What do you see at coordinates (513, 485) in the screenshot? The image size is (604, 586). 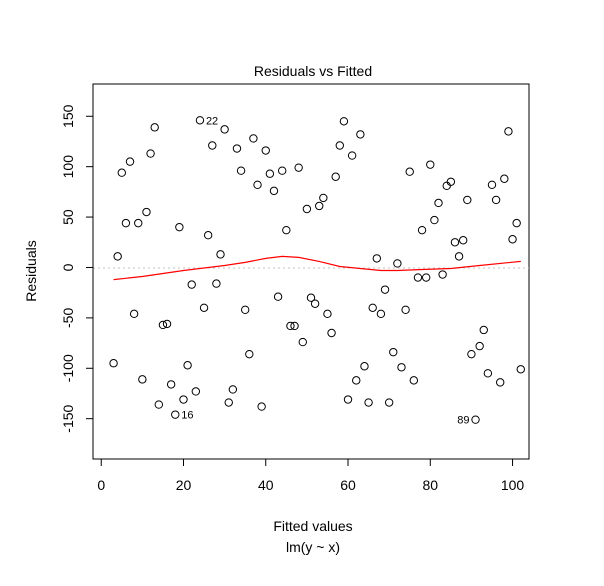 I see `x-tick-label: 100` at bounding box center [513, 485].